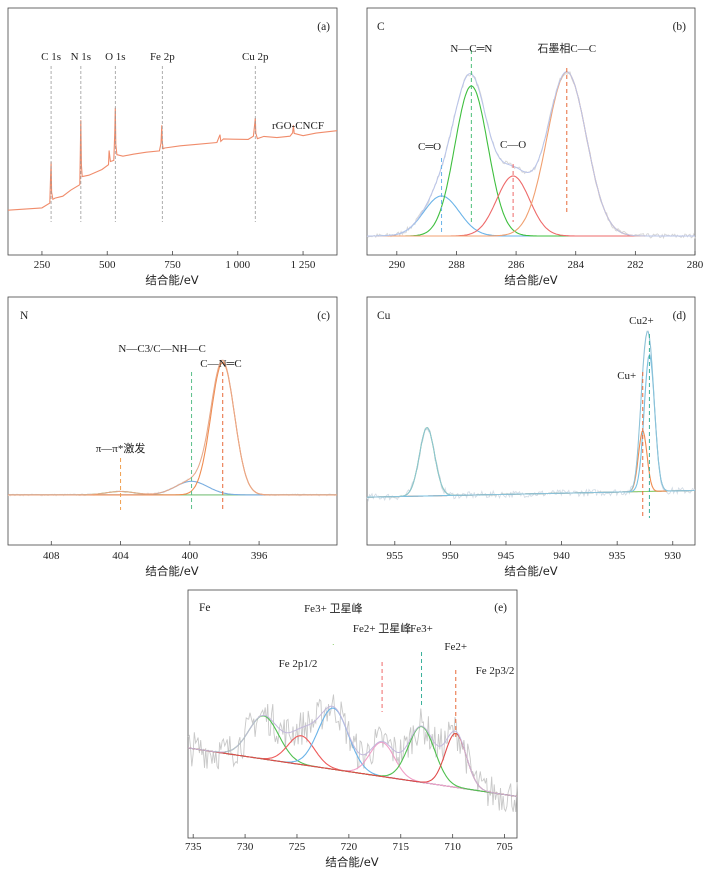  Describe the element at coordinates (530, 280) in the screenshot. I see `panel-b-xlabel: 结合能/eV` at that location.